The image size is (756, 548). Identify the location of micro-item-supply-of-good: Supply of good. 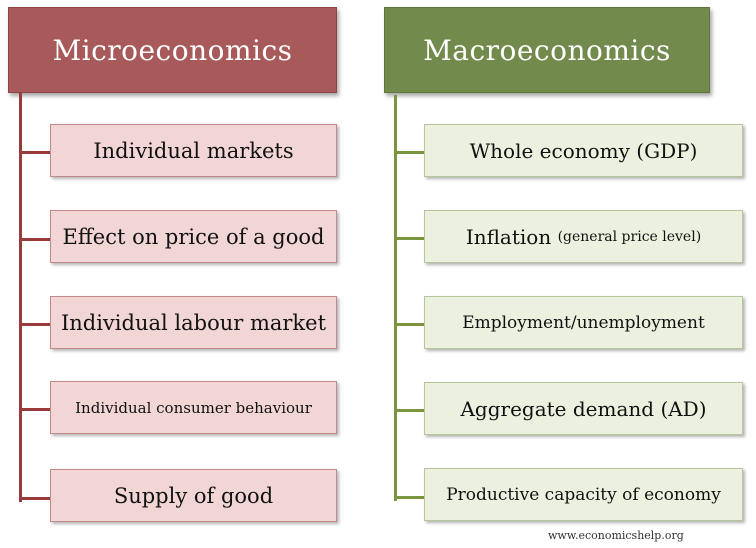
(193, 495).